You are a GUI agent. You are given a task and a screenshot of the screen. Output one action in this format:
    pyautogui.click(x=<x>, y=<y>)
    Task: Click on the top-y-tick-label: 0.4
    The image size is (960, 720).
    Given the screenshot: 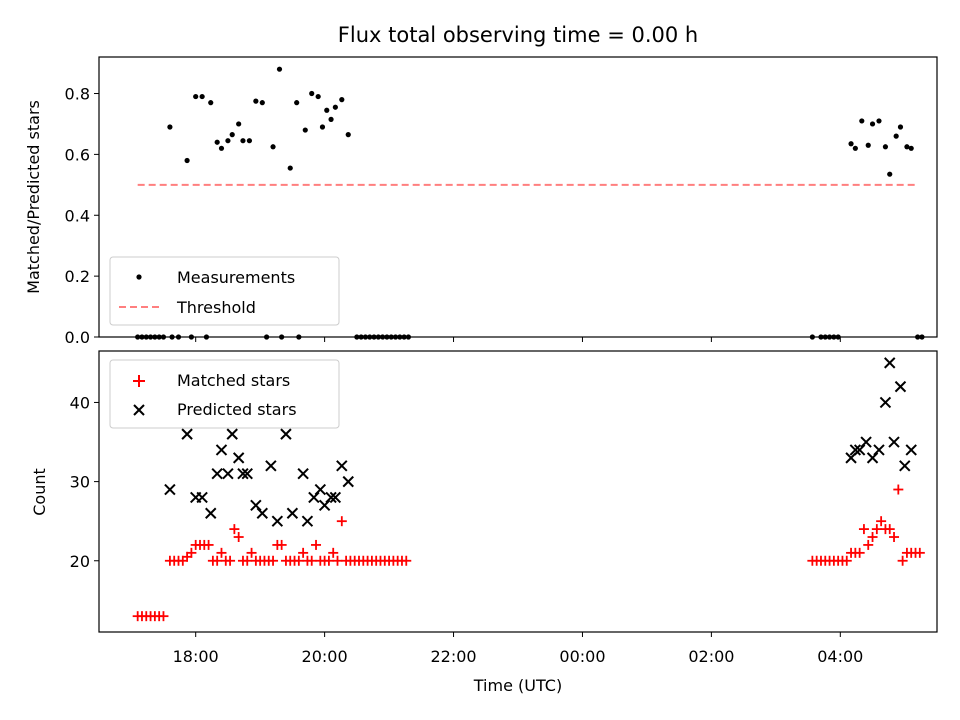 What is the action you would take?
    pyautogui.click(x=77, y=215)
    